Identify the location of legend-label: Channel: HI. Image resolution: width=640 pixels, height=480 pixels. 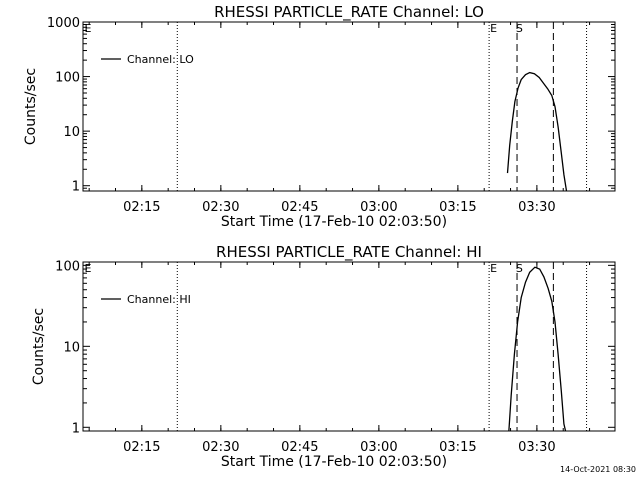
(159, 299).